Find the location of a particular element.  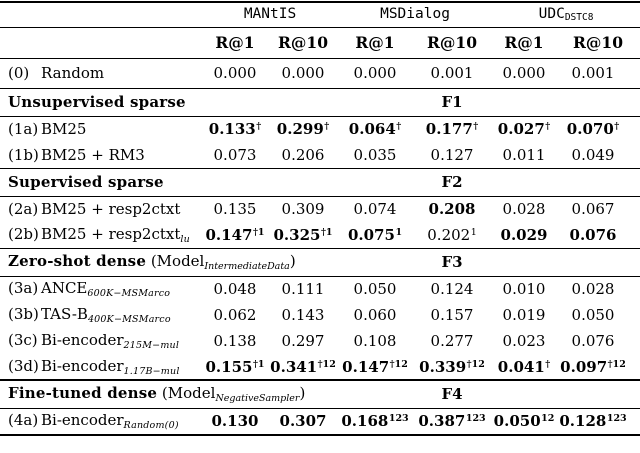

metric-value: 0.075 is located at coordinates (371, 234).